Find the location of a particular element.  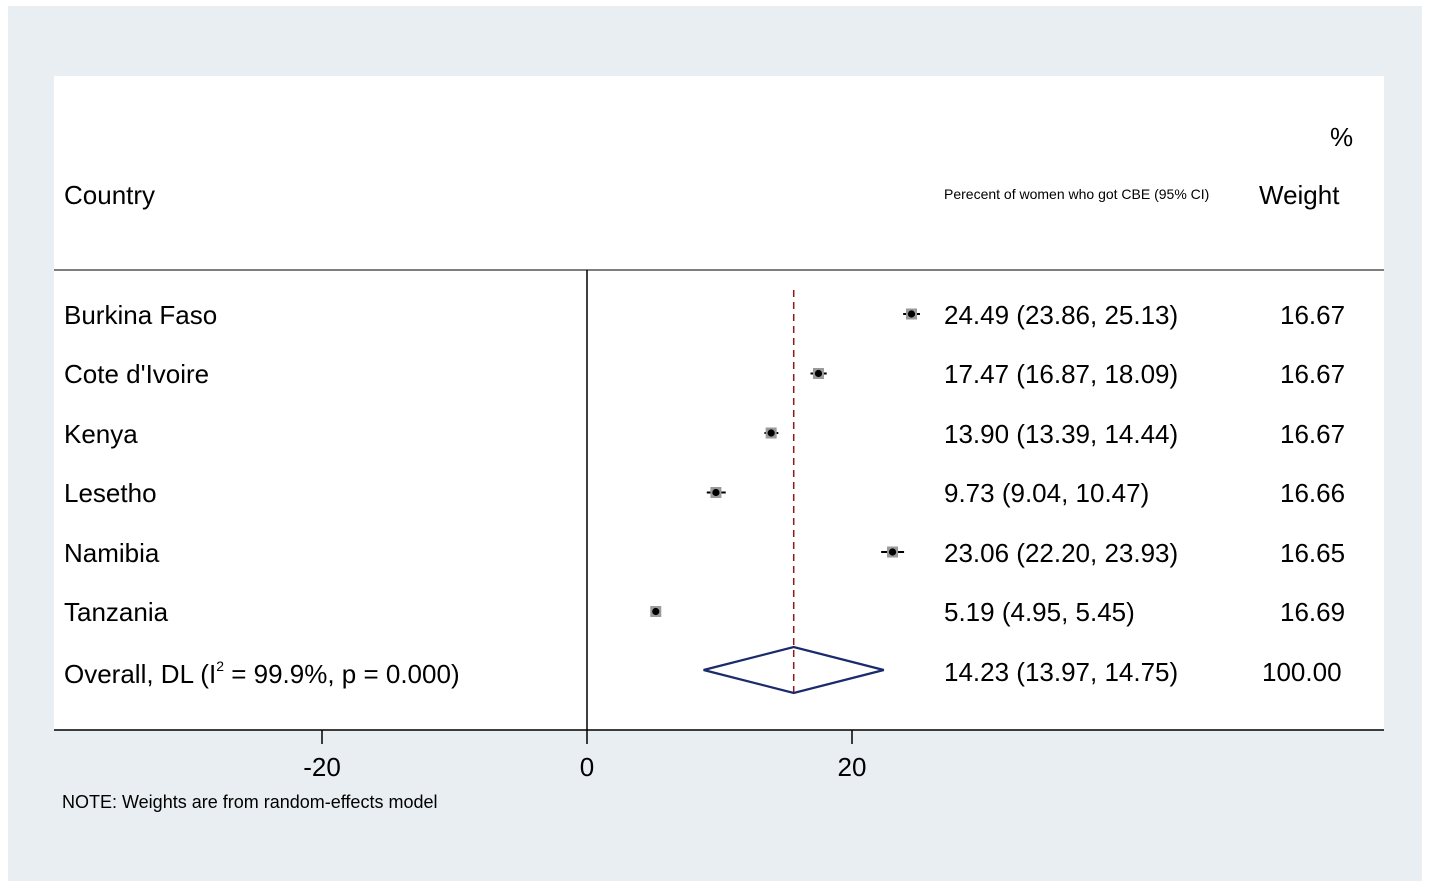

x-tick-label: -20 is located at coordinates (322, 767).